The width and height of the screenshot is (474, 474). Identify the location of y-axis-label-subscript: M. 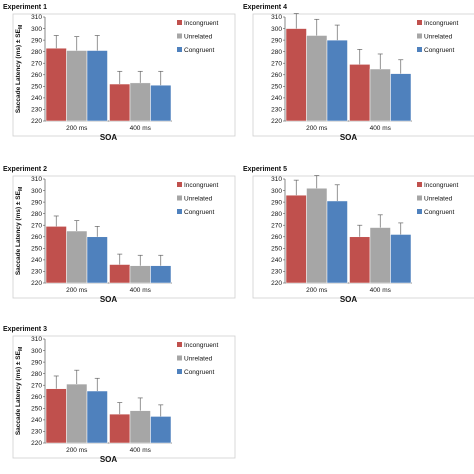
(21, 189).